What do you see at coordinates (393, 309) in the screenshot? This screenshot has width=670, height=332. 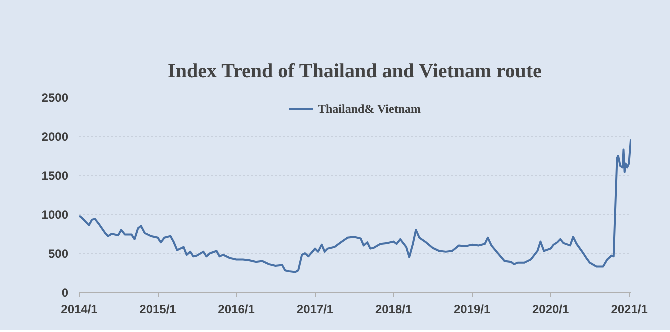 I see `x-tick-label: 2018/1` at bounding box center [393, 309].